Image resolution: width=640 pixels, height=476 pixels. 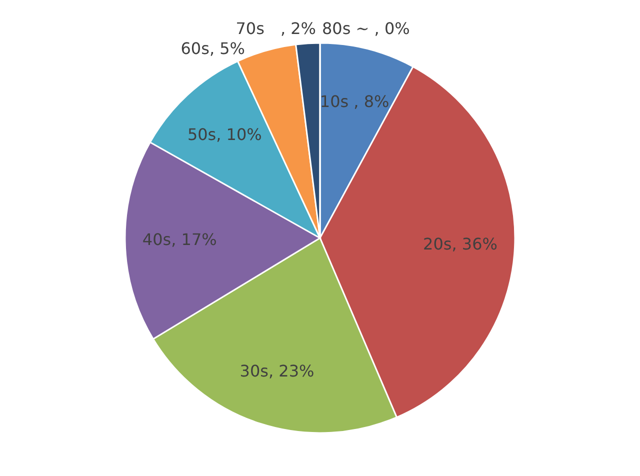 What do you see at coordinates (355, 101) in the screenshot?
I see `slice-label: 10s , 8%` at bounding box center [355, 101].